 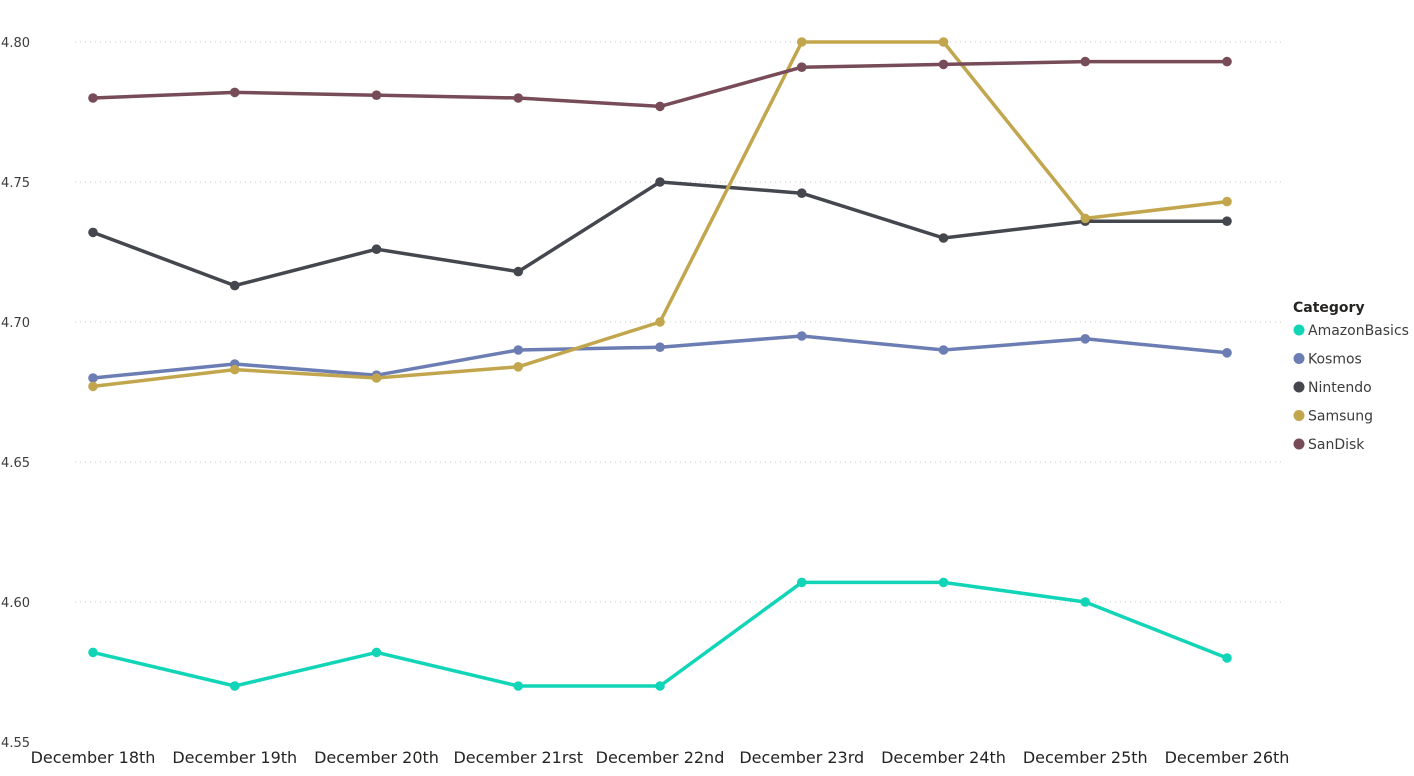 What do you see at coordinates (15, 463) in the screenshot?
I see `y-tick-label: 4.65` at bounding box center [15, 463].